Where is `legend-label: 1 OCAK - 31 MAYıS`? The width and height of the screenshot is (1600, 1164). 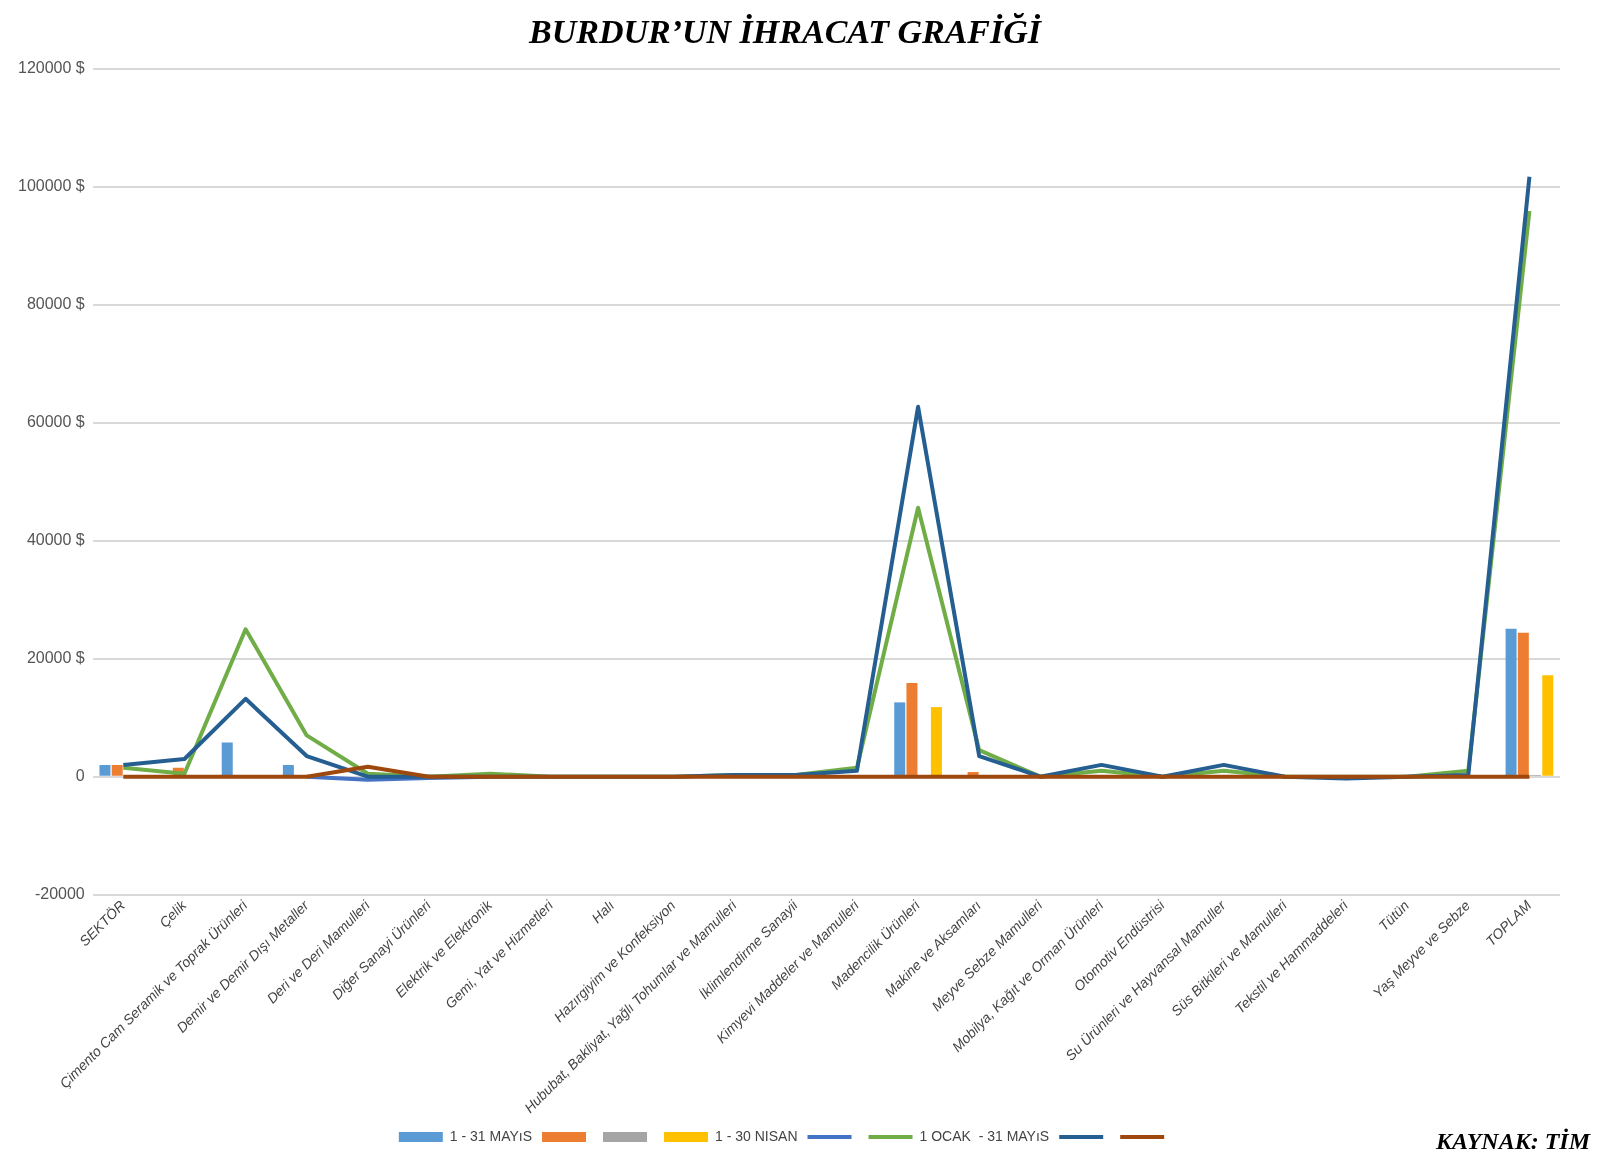
legend-label: 1 OCAK - 31 MAYıS is located at coordinates (984, 1135).